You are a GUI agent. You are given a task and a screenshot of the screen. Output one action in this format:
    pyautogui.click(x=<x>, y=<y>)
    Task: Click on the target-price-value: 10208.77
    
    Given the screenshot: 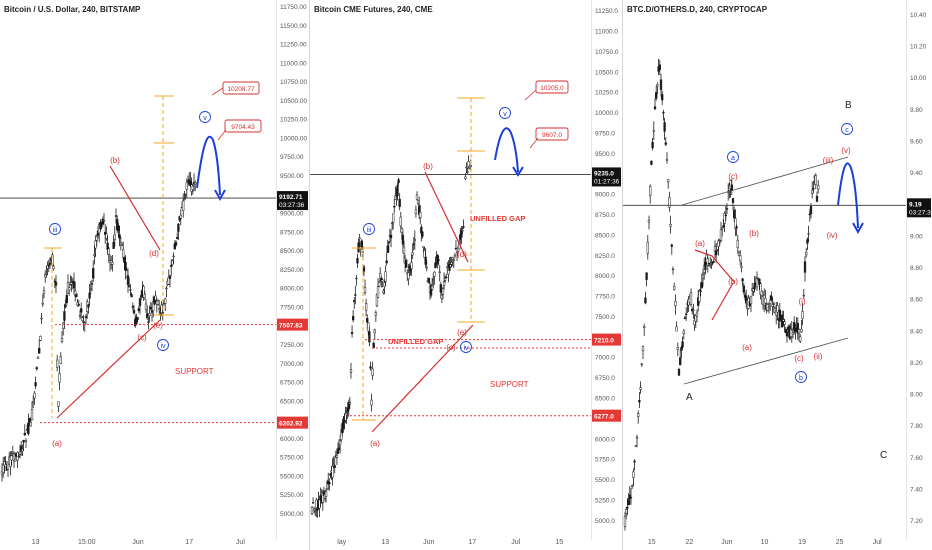 What is the action you would take?
    pyautogui.click(x=240, y=89)
    